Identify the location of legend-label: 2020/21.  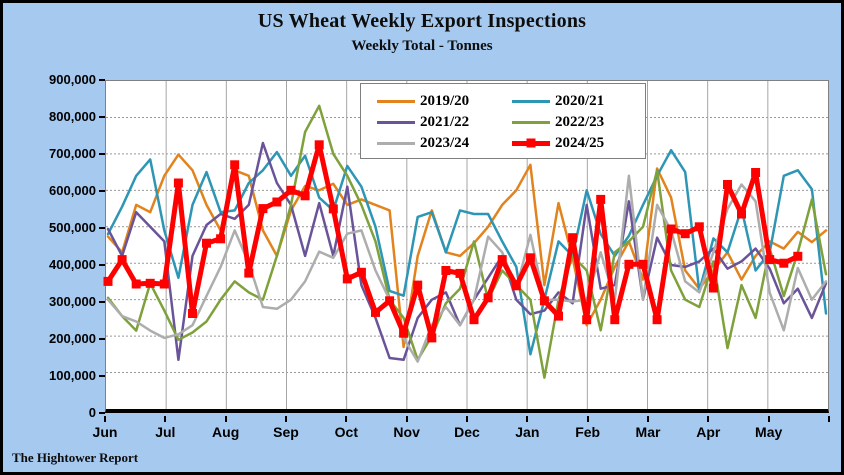
(580, 100).